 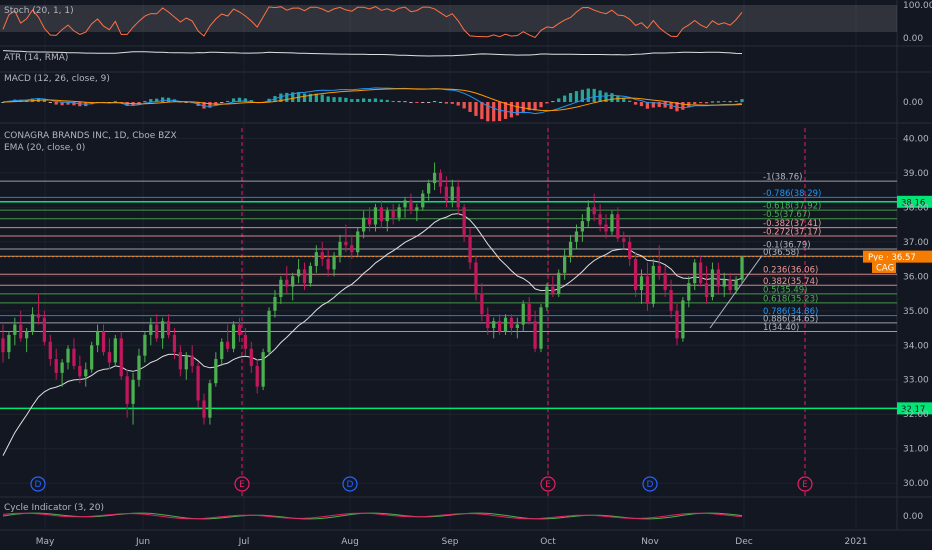 I want to click on atr-line, so click(x=372, y=53).